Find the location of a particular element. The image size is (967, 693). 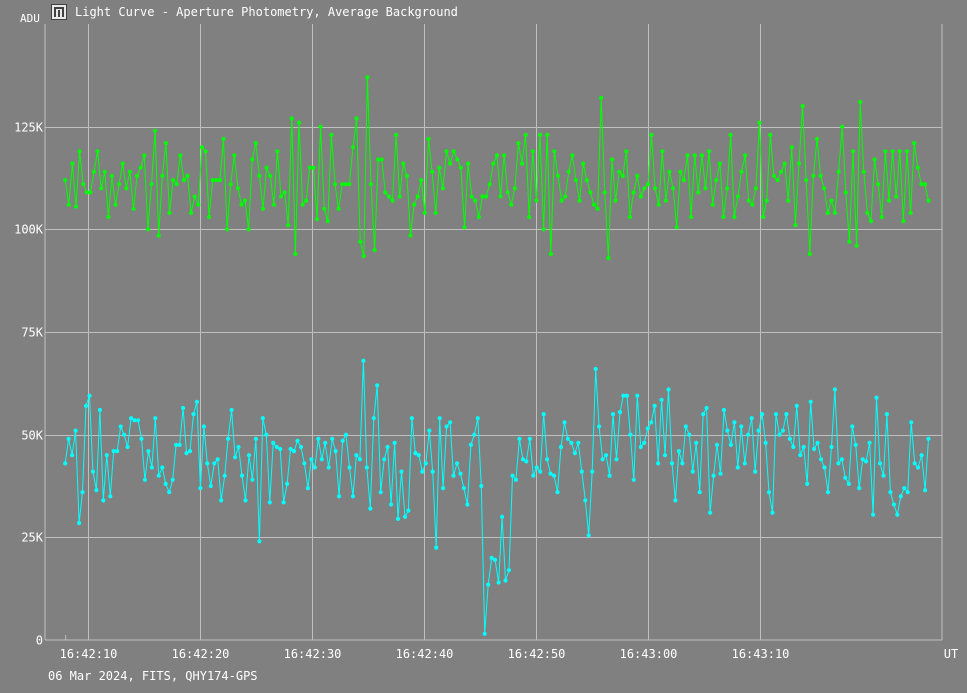

y-tick-label: 75K is located at coordinates (32, 333).